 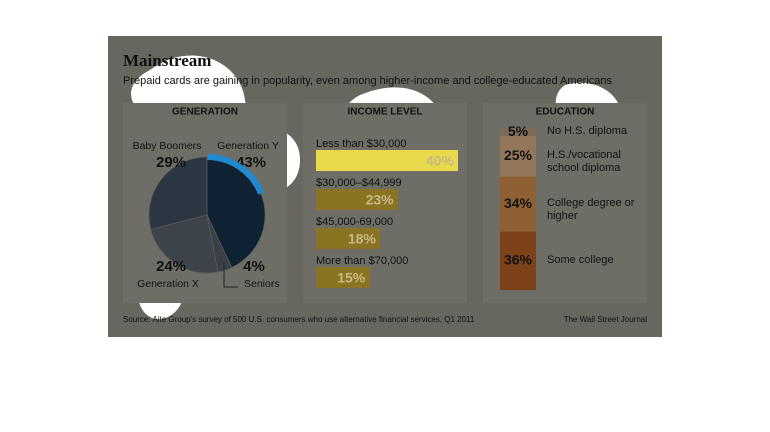 What do you see at coordinates (361, 144) in the screenshot?
I see `bar-category: Less than $30,000` at bounding box center [361, 144].